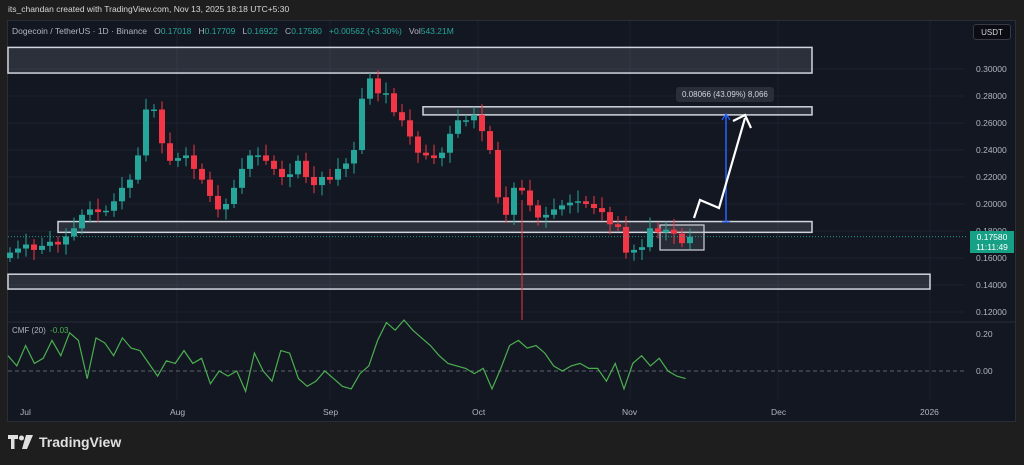 The image size is (1024, 465). I want to click on tradingview-logo-icon, so click(20, 442).